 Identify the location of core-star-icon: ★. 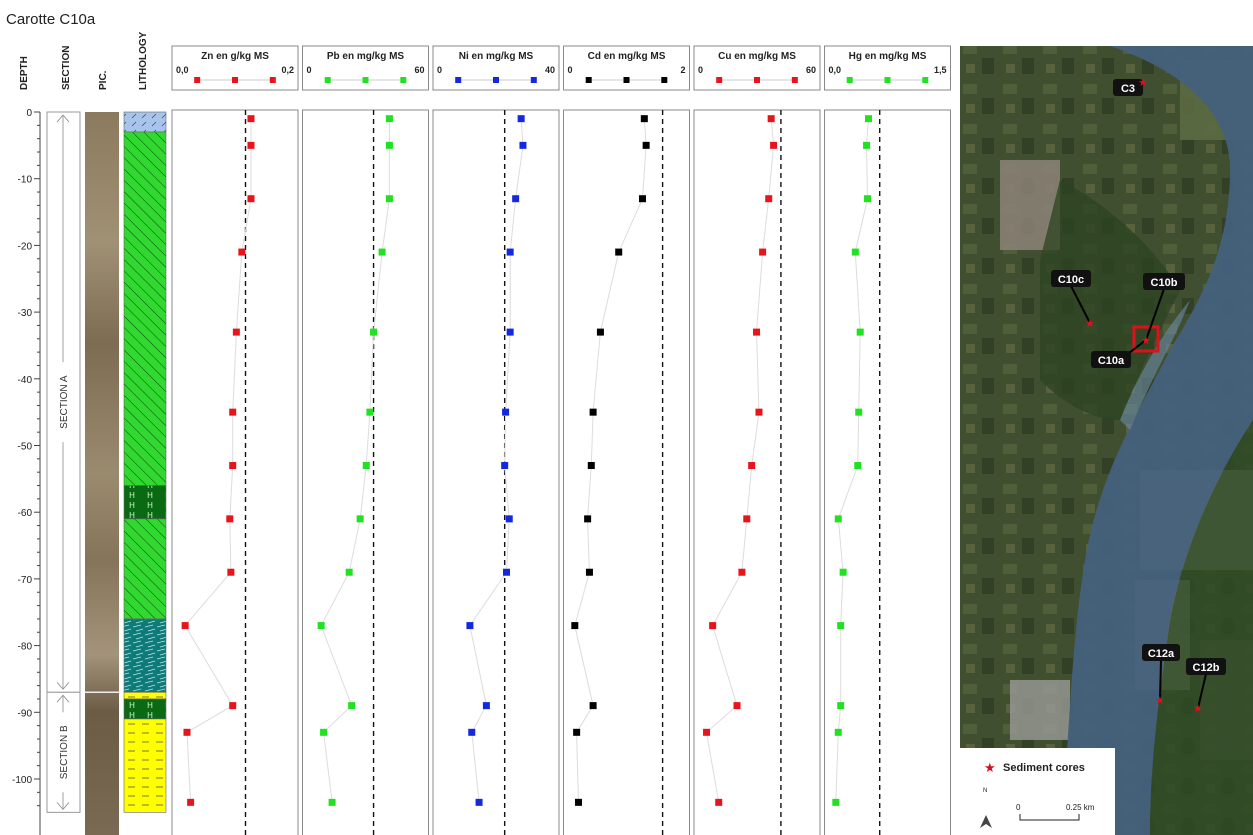
(1160, 700).